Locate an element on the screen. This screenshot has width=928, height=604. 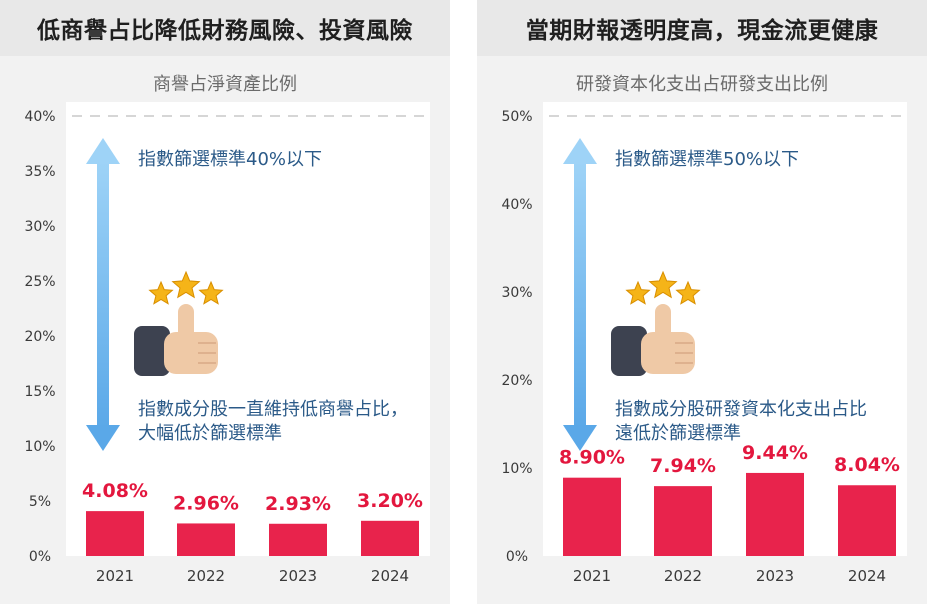
value-label-2022: 7.94% is located at coordinates (683, 466).